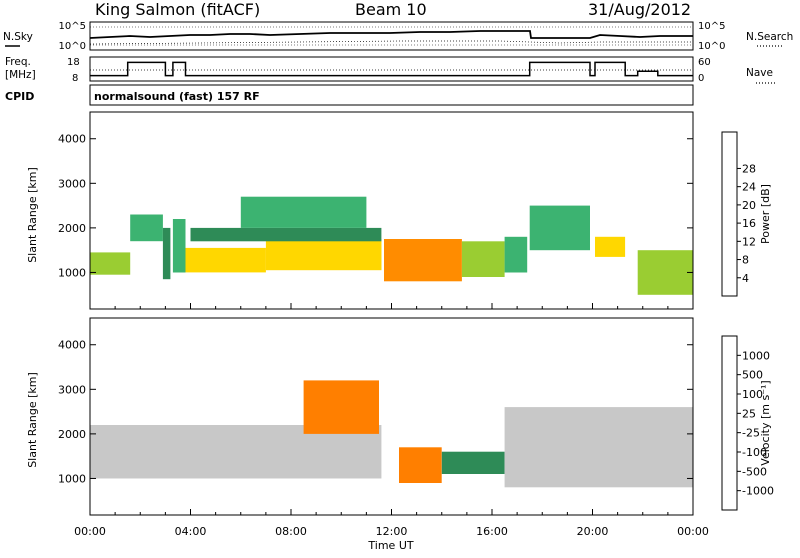 This screenshot has height=558, width=800. I want to click on time-tick-label: 04:00, so click(191, 531).